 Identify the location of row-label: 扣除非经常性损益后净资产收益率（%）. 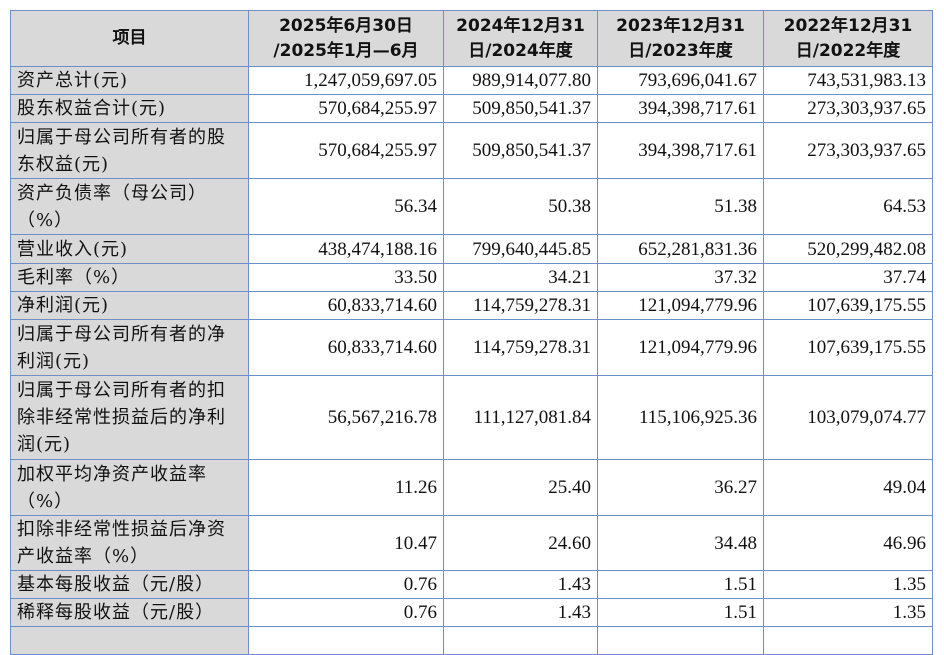
(129, 543).